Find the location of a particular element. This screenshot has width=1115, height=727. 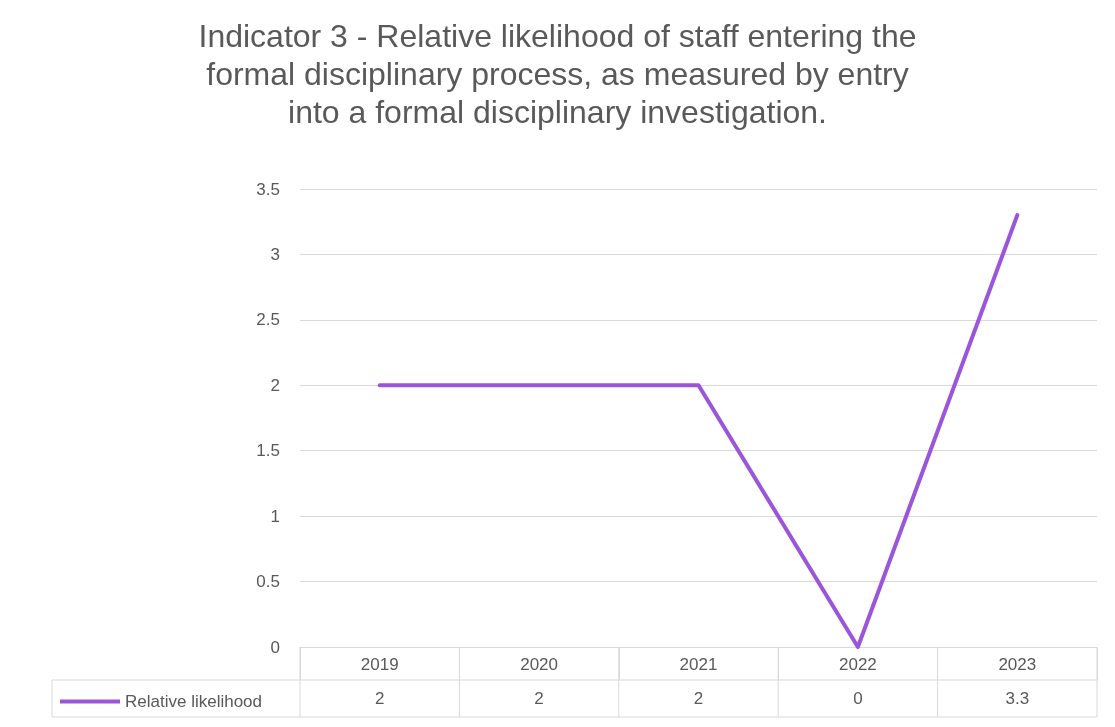

x-tick-label: 2021 is located at coordinates (698, 664).